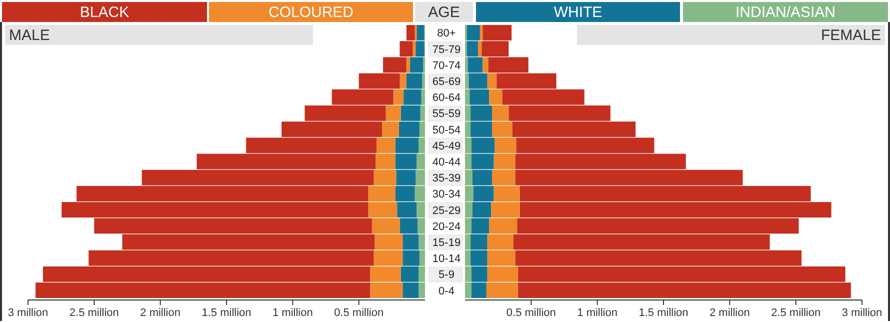  I want to click on y-tick-label: 65-69, so click(446, 82).